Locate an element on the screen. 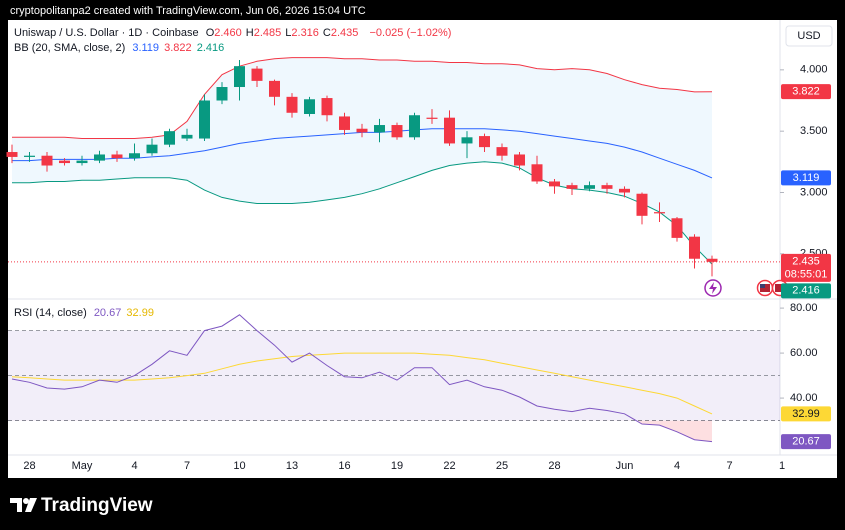  bb-value: 3.119 is located at coordinates (146, 48).